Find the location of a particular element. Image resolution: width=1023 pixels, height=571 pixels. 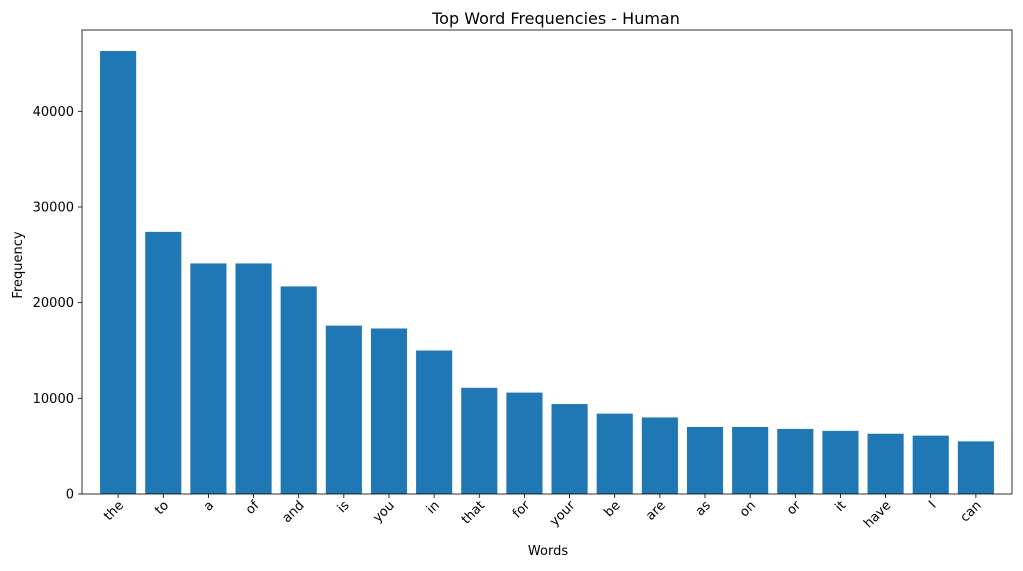

bar-and is located at coordinates (298, 390).